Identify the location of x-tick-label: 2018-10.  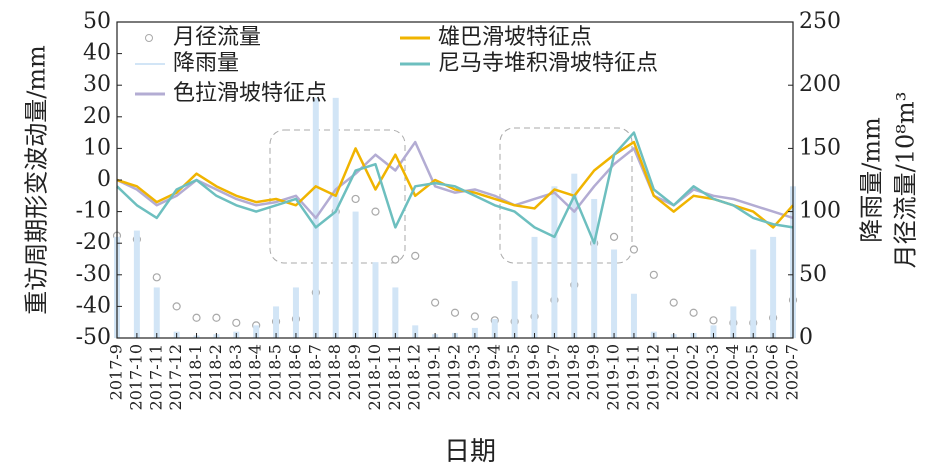
(374, 377).